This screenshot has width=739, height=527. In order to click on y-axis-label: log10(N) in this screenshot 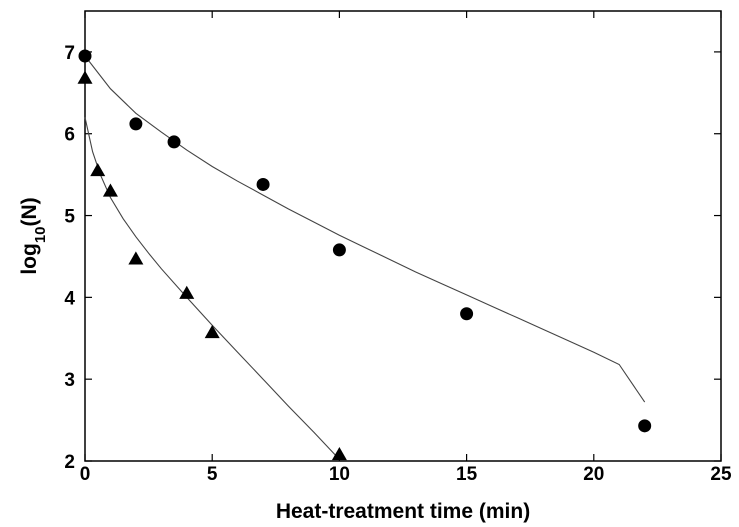, I will do `click(33, 235)`.